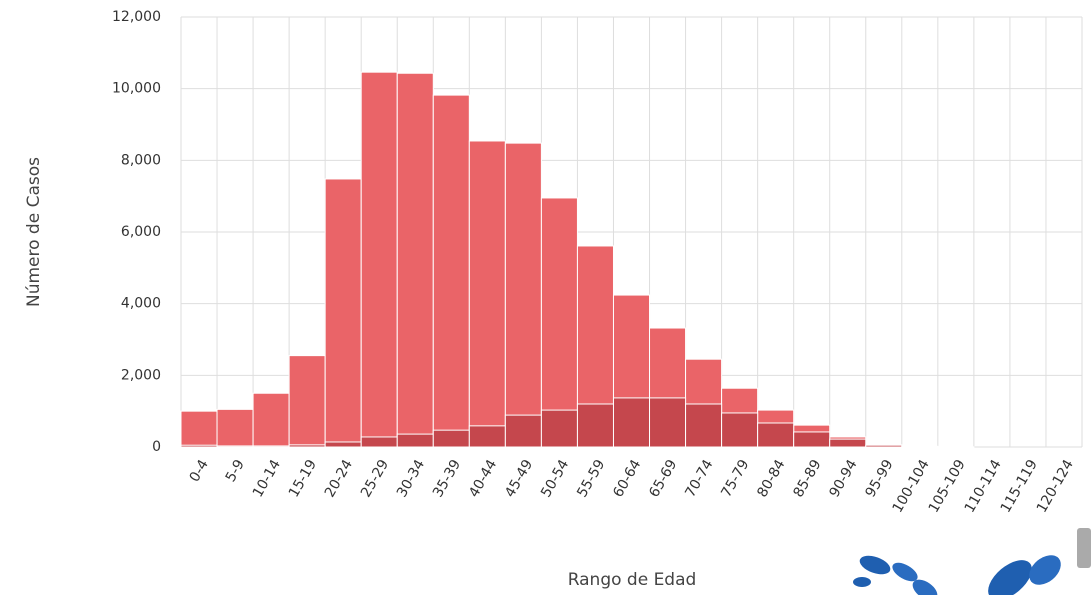  What do you see at coordinates (447, 478) in the screenshot?
I see `x-tick-label: 35-39` at bounding box center [447, 478].